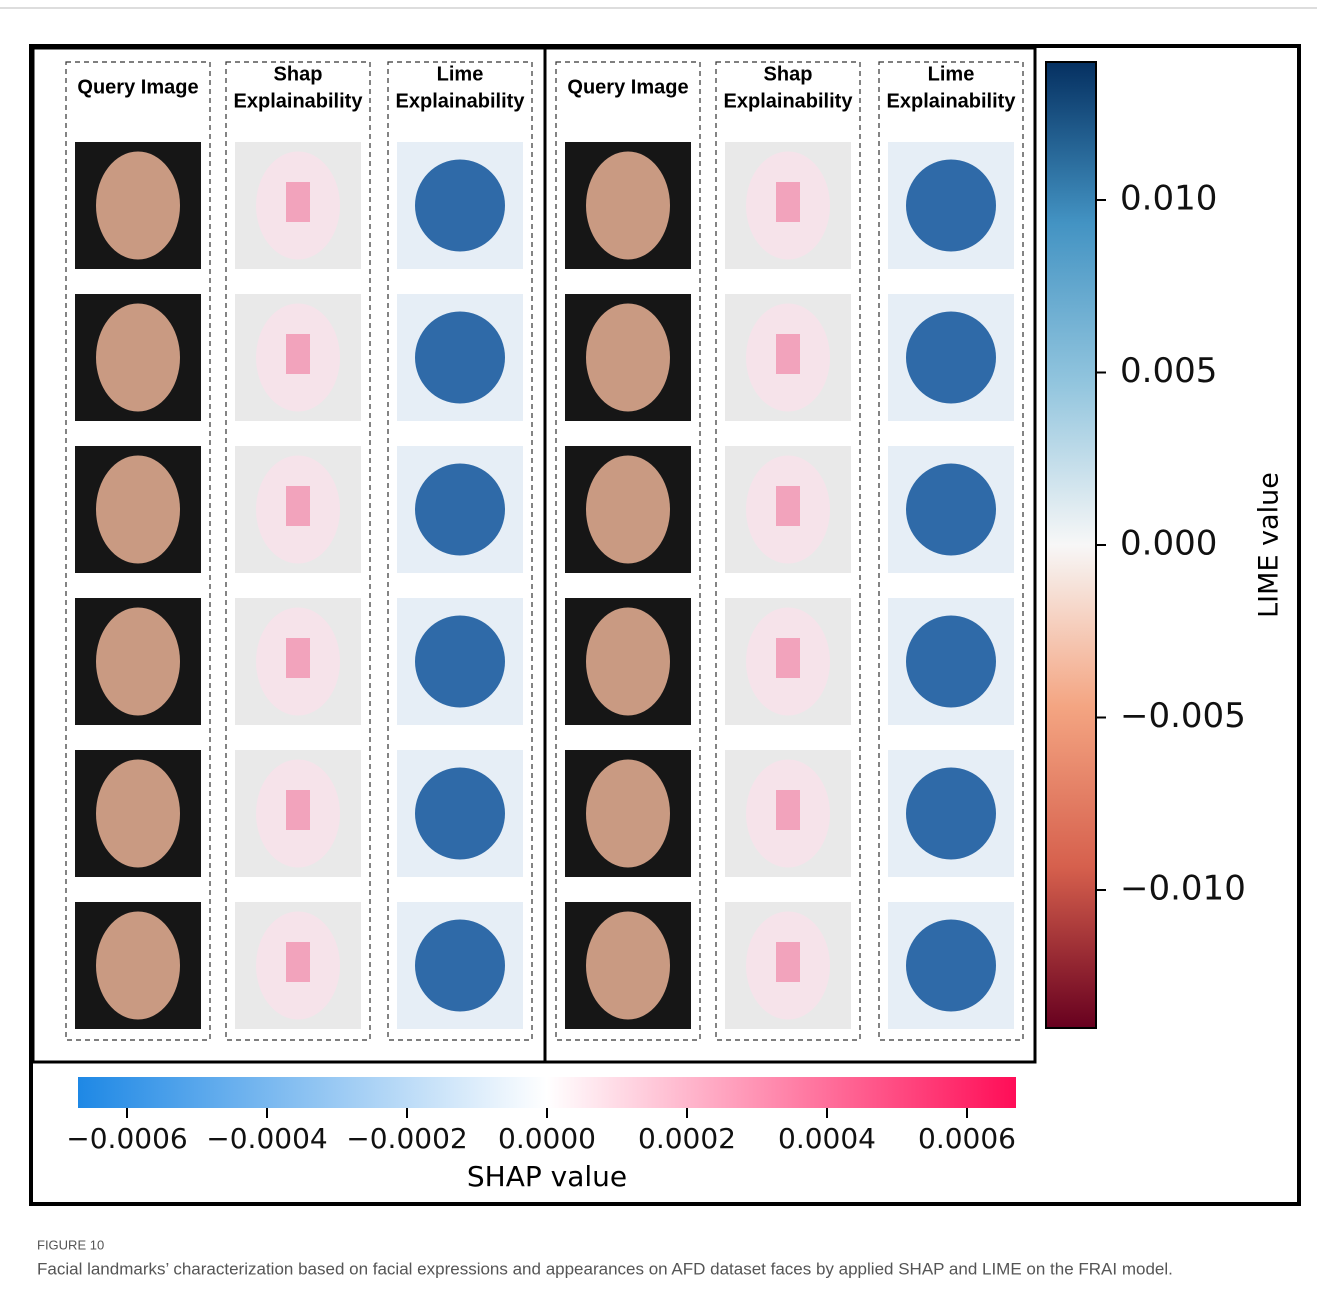 This screenshot has height=1302, width=1317. Describe the element at coordinates (687, 1138) in the screenshot. I see `tick-label: 0.0002` at that location.